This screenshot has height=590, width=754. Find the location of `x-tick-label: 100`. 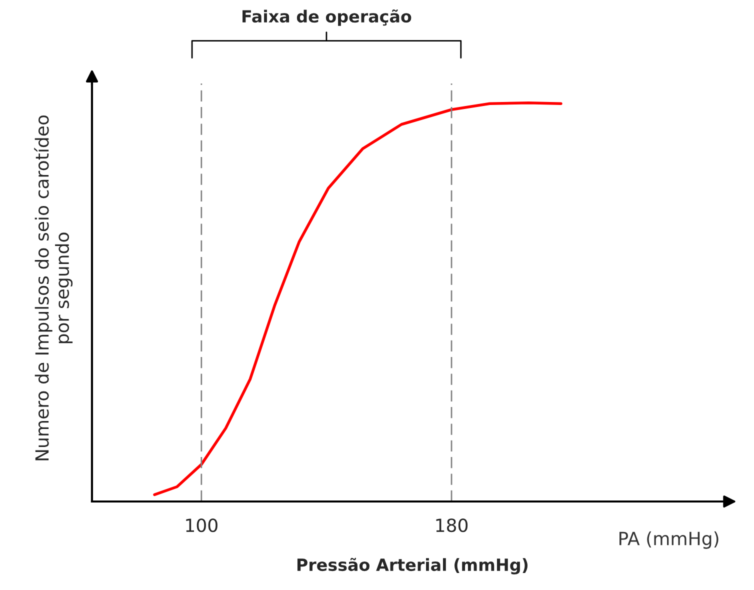

x-tick-label: 100 is located at coordinates (202, 525).